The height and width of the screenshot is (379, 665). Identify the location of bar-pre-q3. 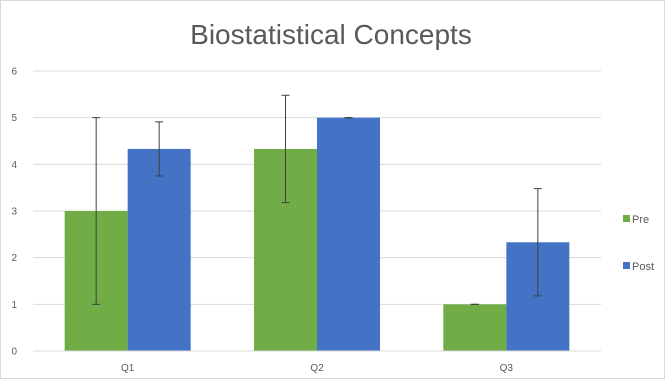
(475, 327).